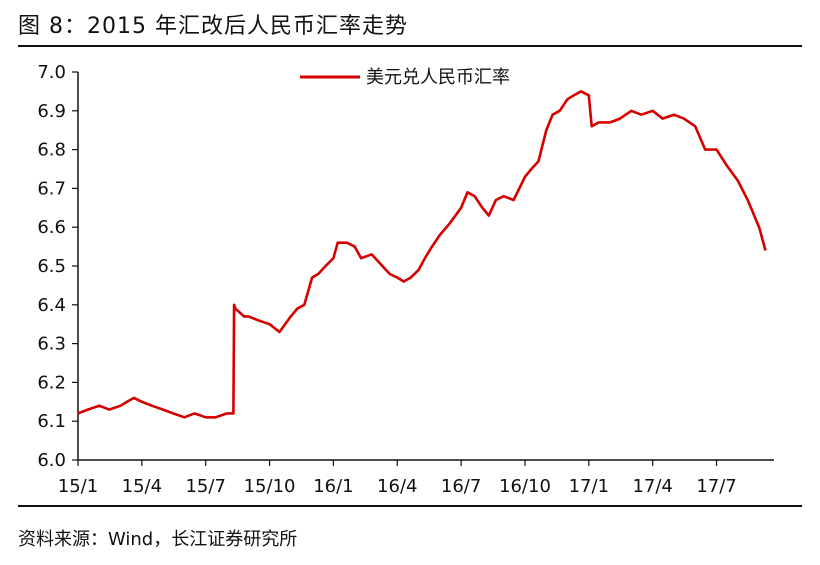 The height and width of the screenshot is (565, 820). Describe the element at coordinates (51, 72) in the screenshot. I see `y-tick-label: 7.0` at that location.